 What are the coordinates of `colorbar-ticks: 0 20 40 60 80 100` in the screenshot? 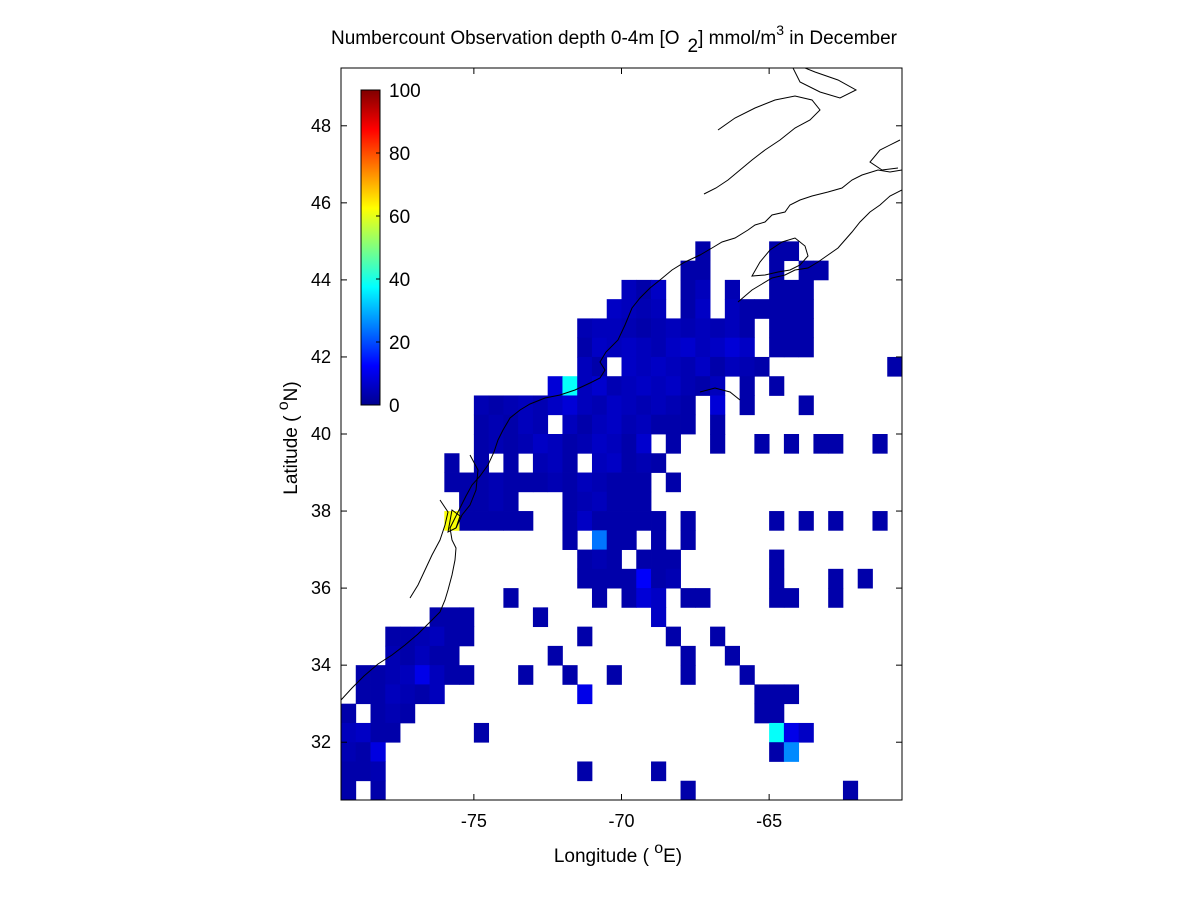 It's located at (398, 249).